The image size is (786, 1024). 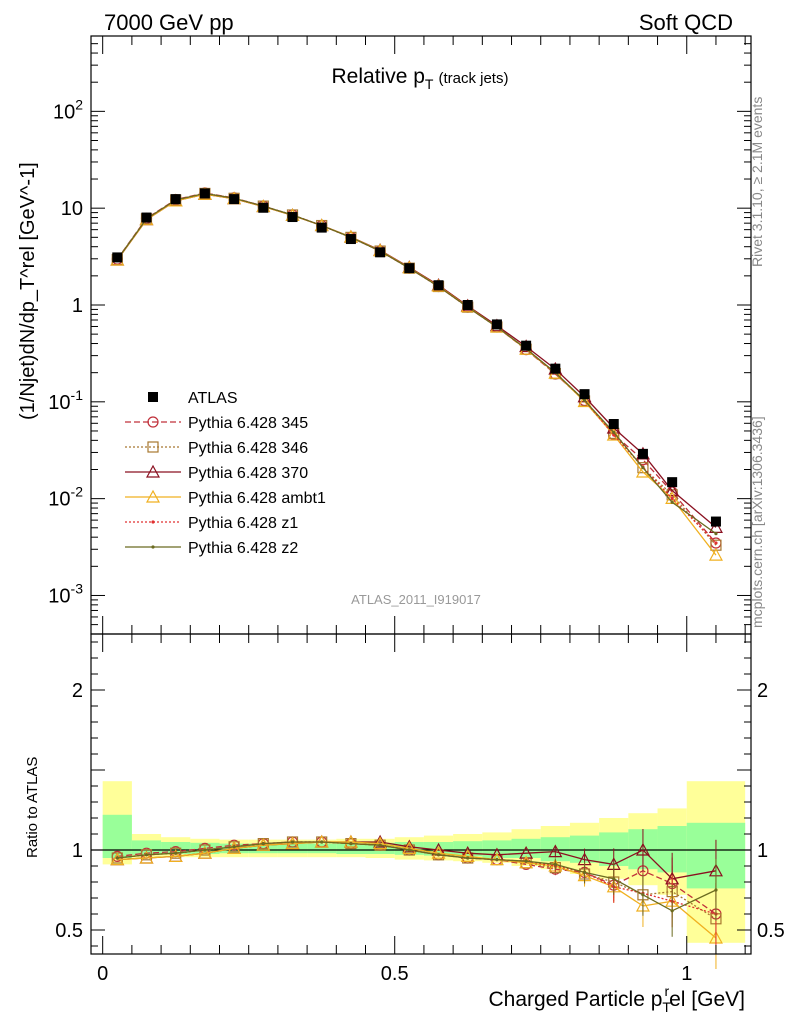 What do you see at coordinates (771, 931) in the screenshot?
I see `ratio-y-tick-label-right: 0.5` at bounding box center [771, 931].